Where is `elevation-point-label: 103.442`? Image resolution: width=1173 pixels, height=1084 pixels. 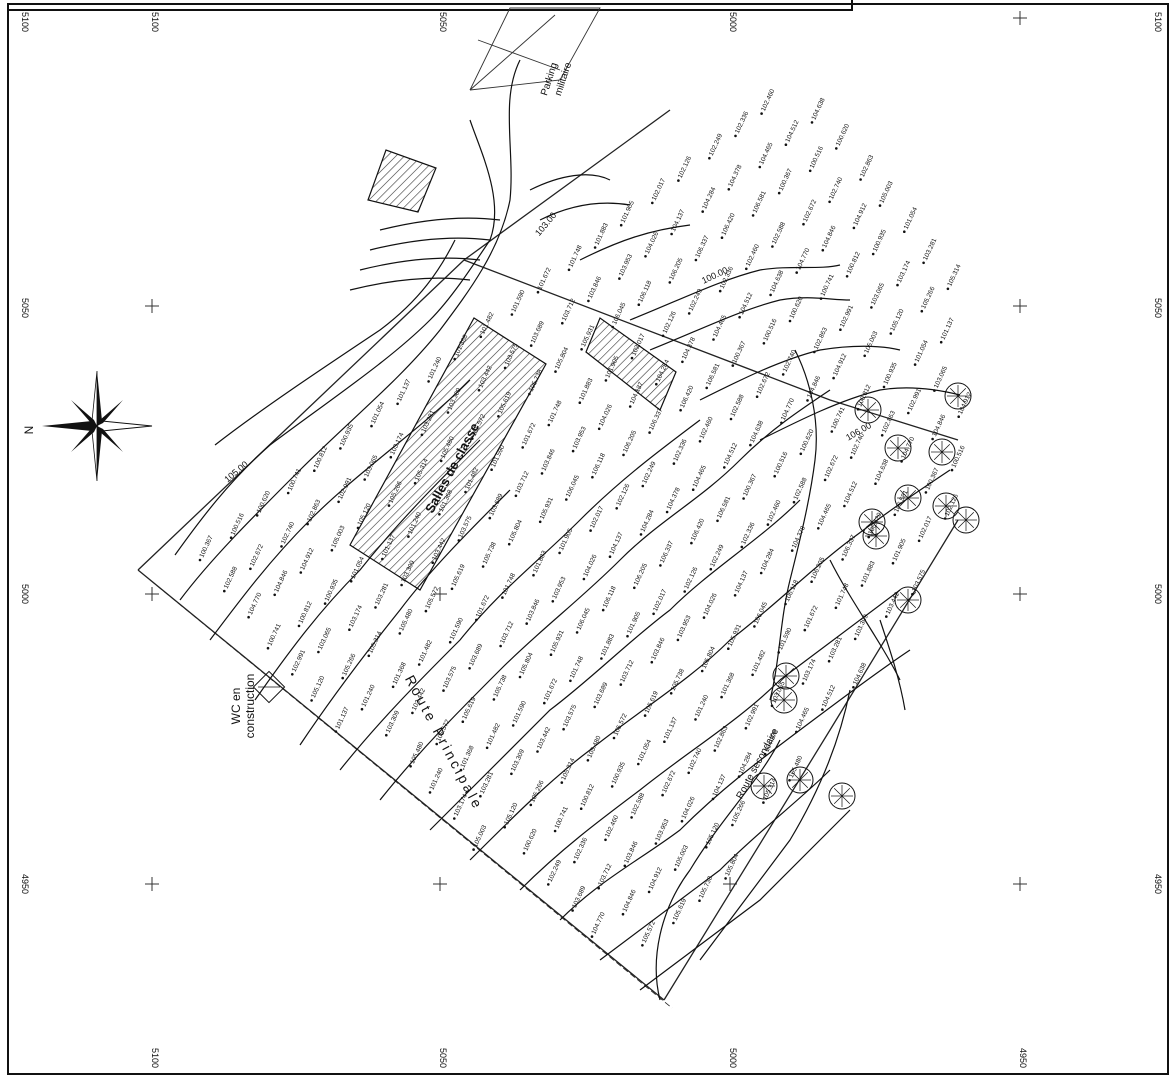 elevation-point-label: 103.442 is located at coordinates (893, 603).